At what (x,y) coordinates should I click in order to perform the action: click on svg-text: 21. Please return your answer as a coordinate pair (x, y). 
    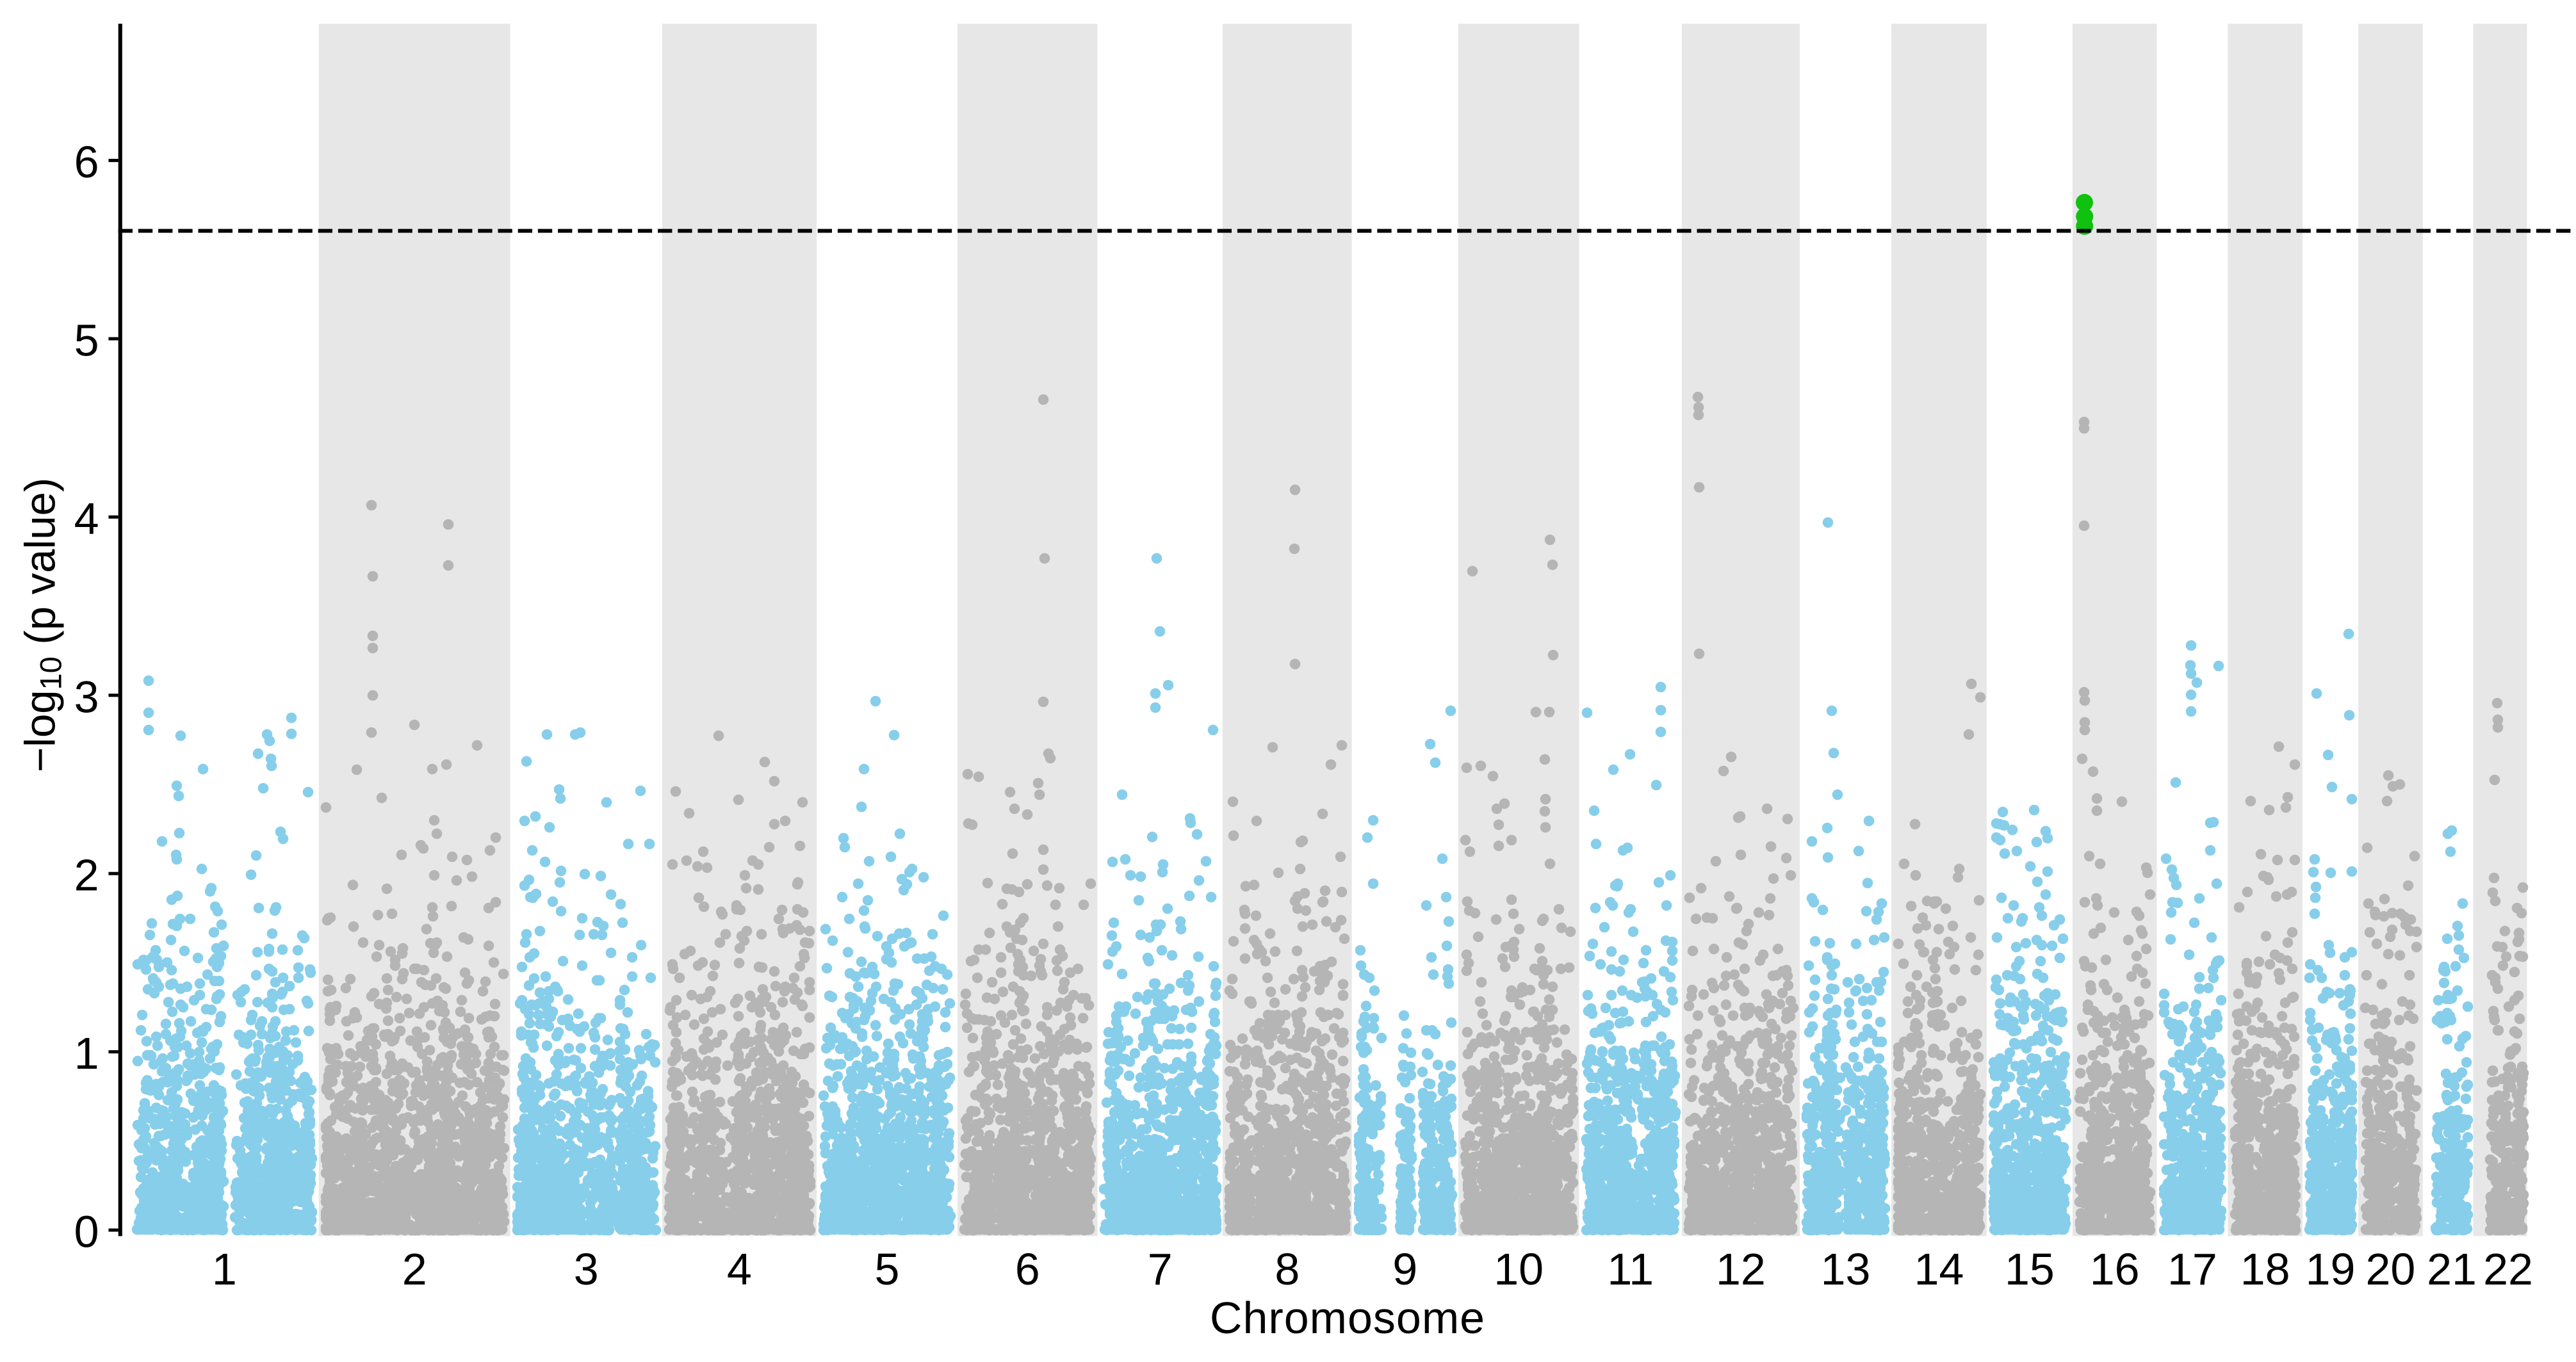
    Looking at the image, I should click on (2452, 1269).